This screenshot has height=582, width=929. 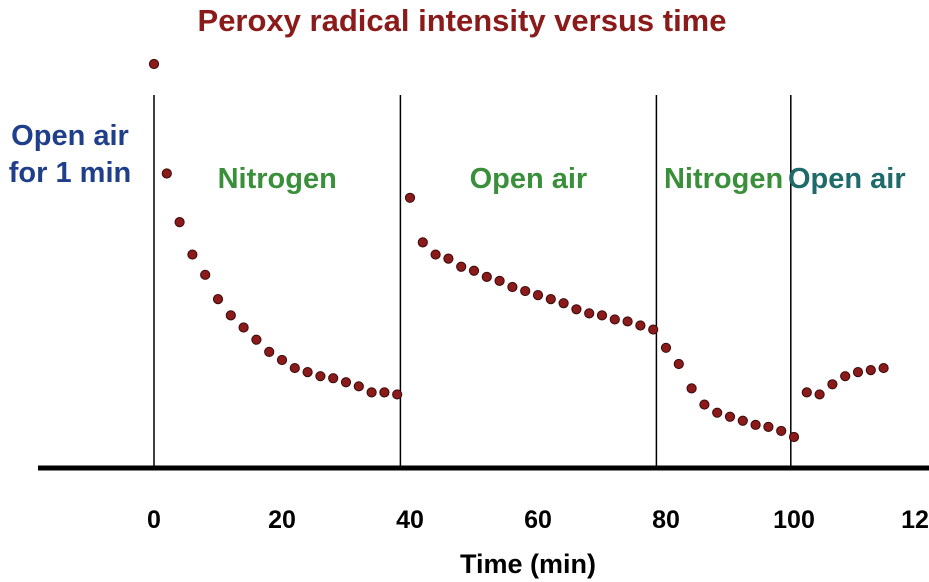 What do you see at coordinates (528, 564) in the screenshot?
I see `x-axis-label: Time (min)` at bounding box center [528, 564].